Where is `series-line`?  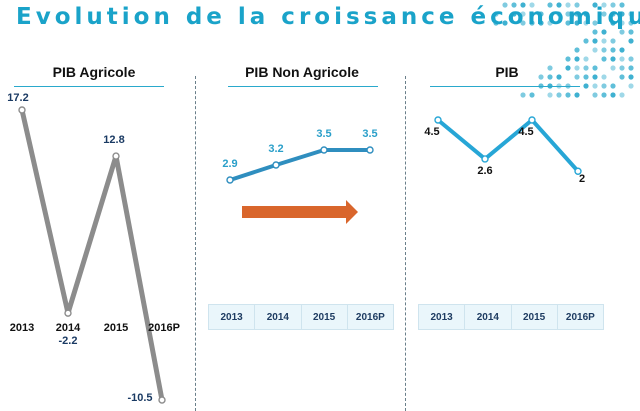
series-line is located at coordinates (508, 145).